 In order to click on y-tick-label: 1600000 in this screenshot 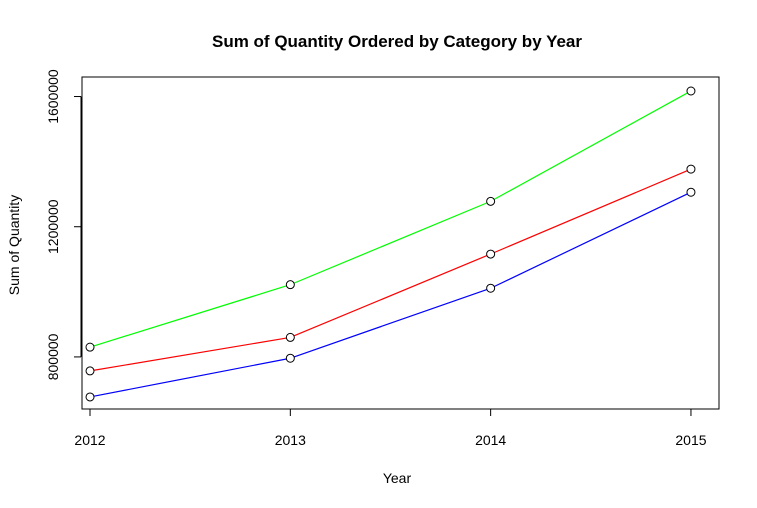, I will do `click(53, 96)`.